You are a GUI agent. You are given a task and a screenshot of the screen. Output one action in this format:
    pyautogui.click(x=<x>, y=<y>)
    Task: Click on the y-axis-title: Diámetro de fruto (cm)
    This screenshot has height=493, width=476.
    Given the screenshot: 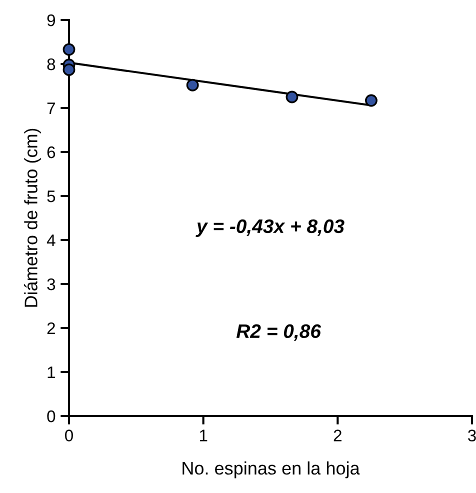 What is the action you would take?
    pyautogui.click(x=32, y=217)
    